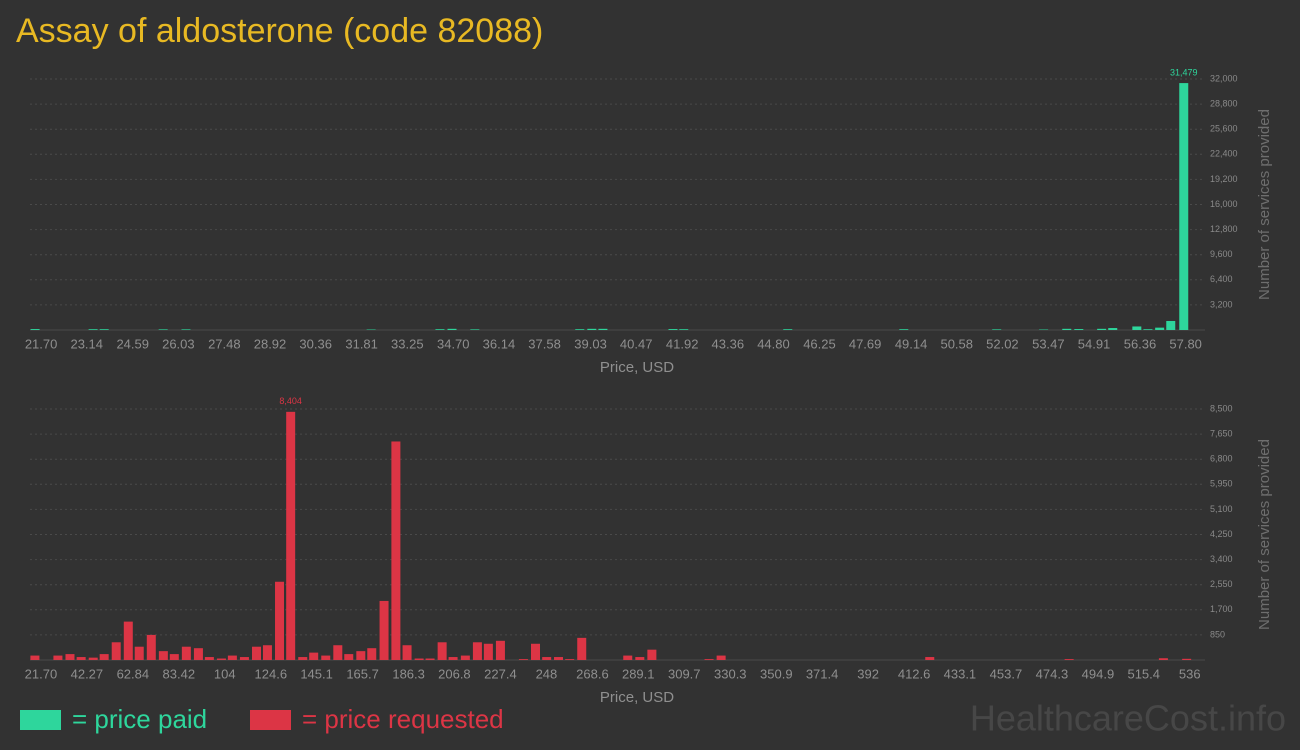 The height and width of the screenshot is (750, 1300). I want to click on x-tick-label: 49.14, so click(911, 343).